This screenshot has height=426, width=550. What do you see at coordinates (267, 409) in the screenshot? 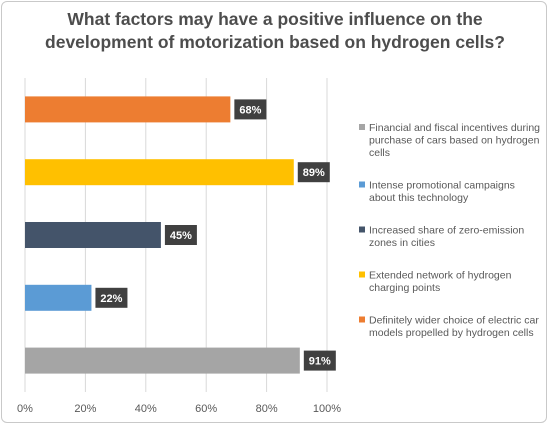
I see `x-tick-label-80: 80%` at bounding box center [267, 409].